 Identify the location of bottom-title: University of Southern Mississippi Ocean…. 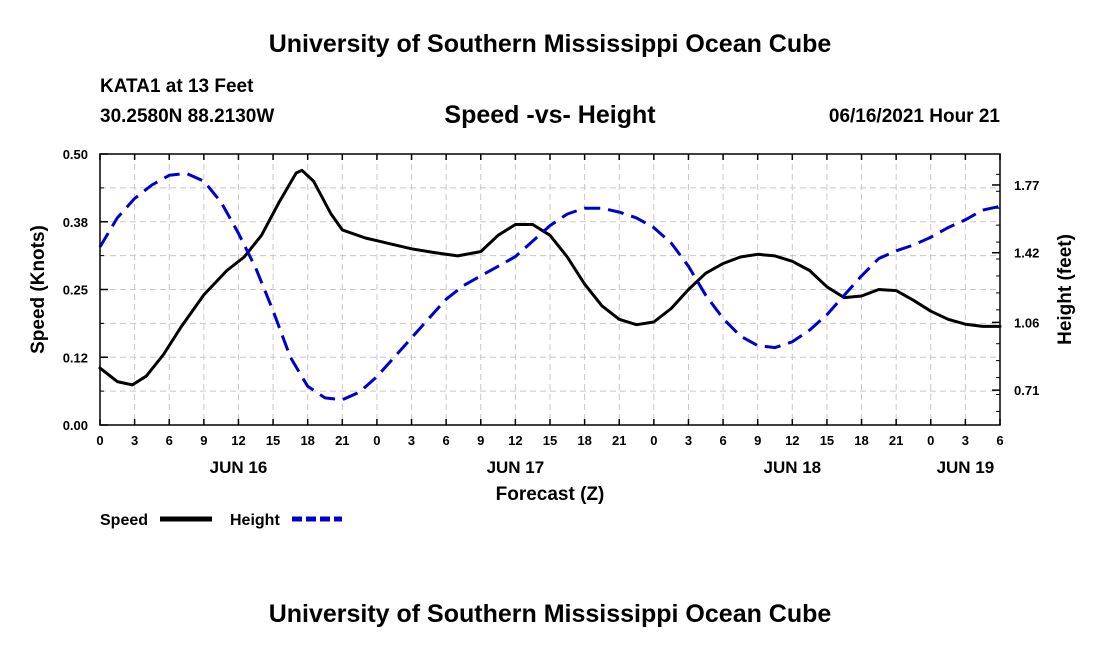
(550, 614).